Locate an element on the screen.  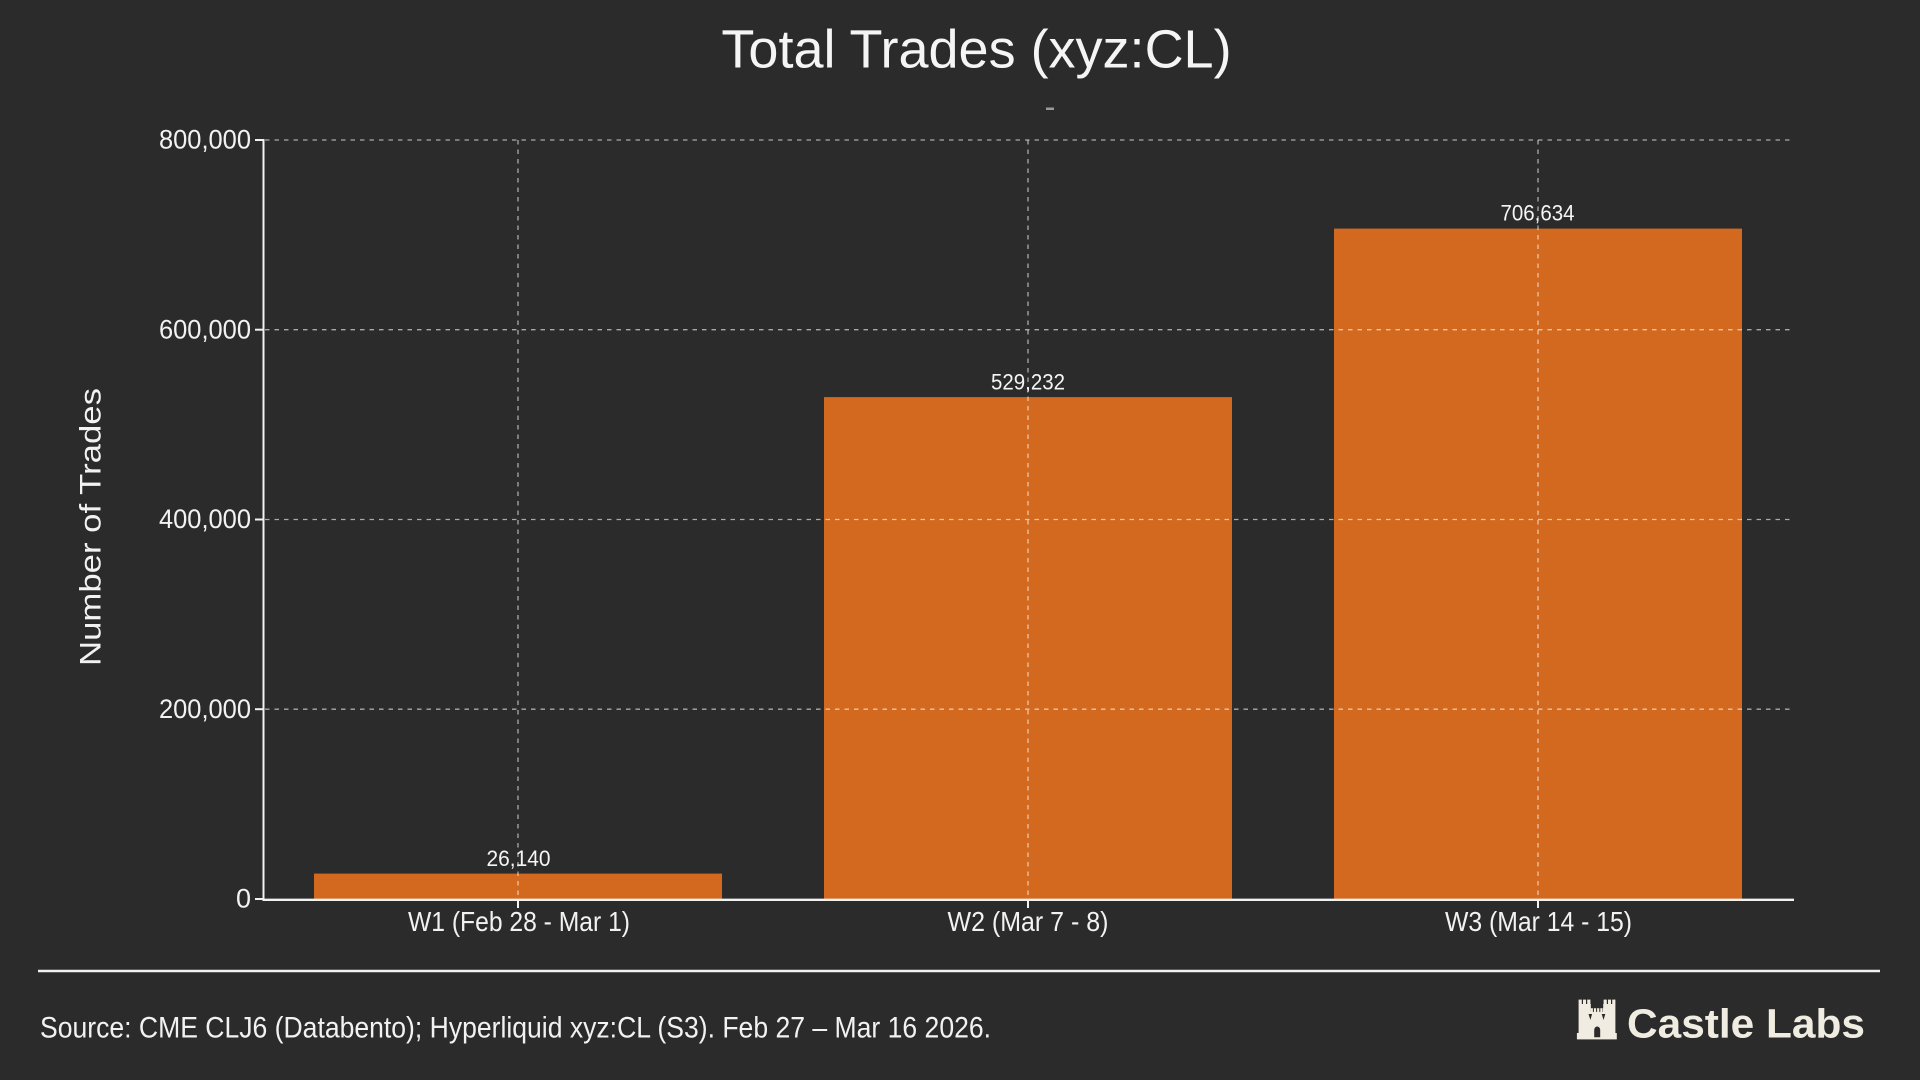
svg-text: Number of Trades is located at coordinates (91, 527).